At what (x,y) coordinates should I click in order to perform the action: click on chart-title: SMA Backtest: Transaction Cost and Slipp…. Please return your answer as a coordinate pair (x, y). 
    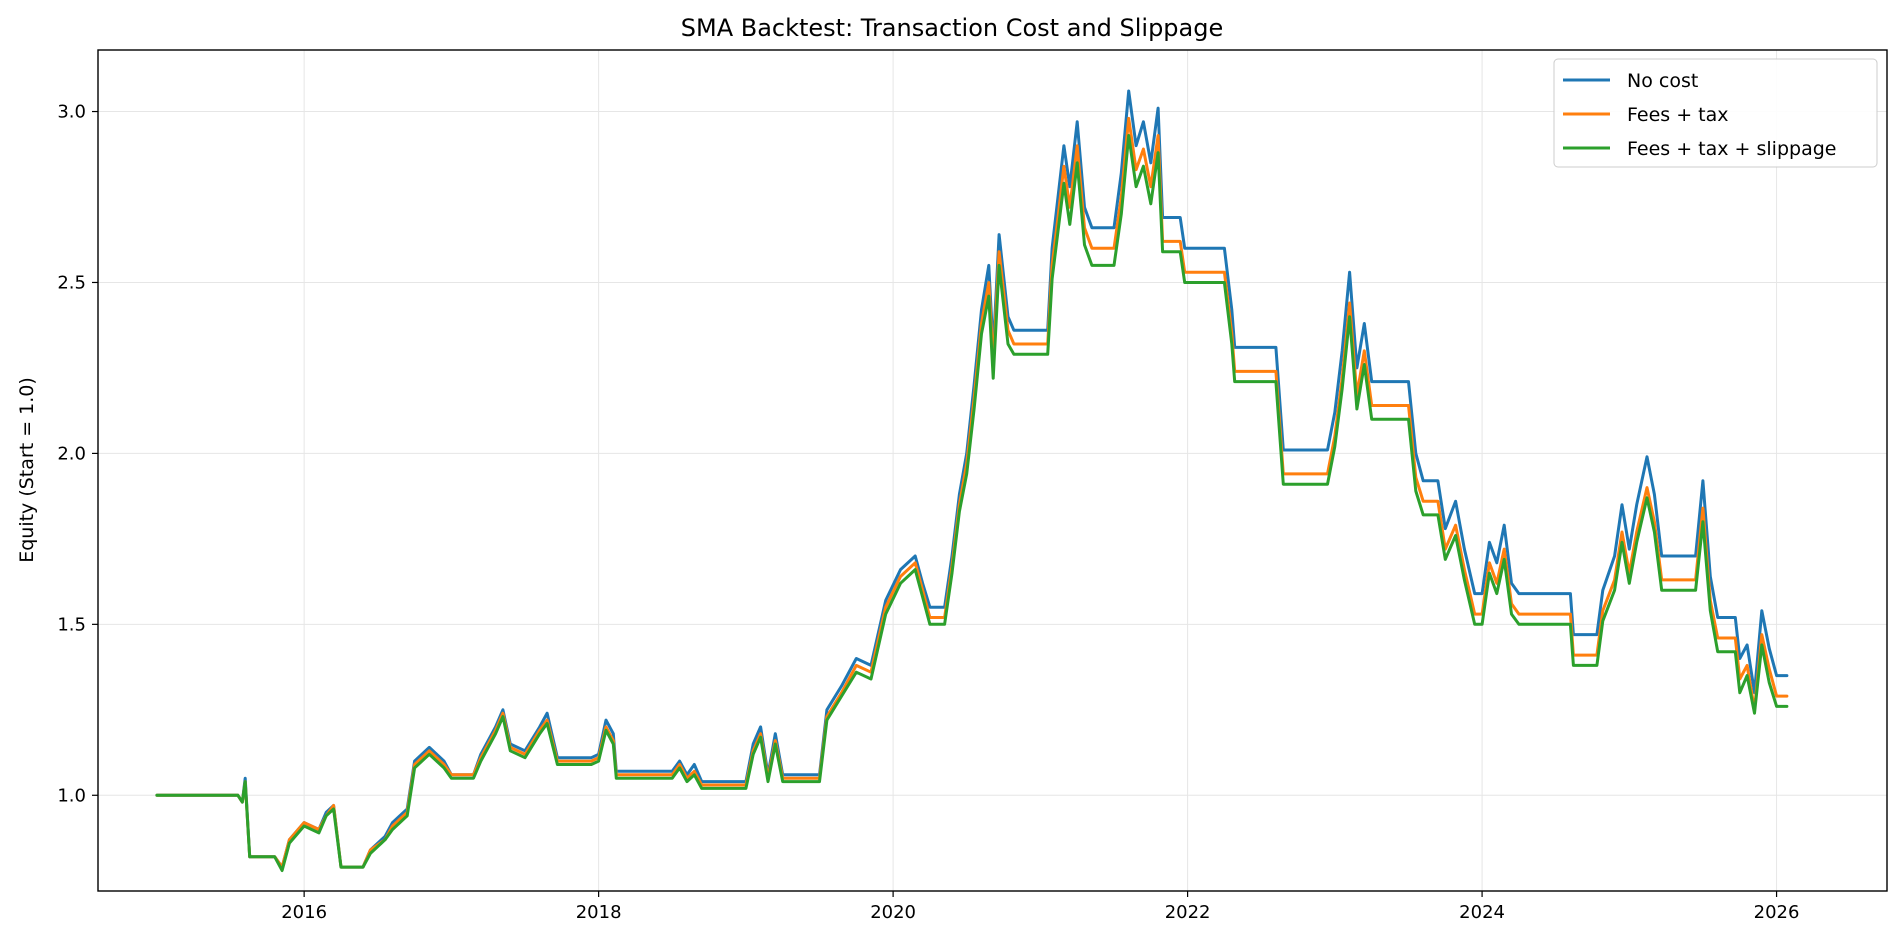
    Looking at the image, I should click on (952, 28).